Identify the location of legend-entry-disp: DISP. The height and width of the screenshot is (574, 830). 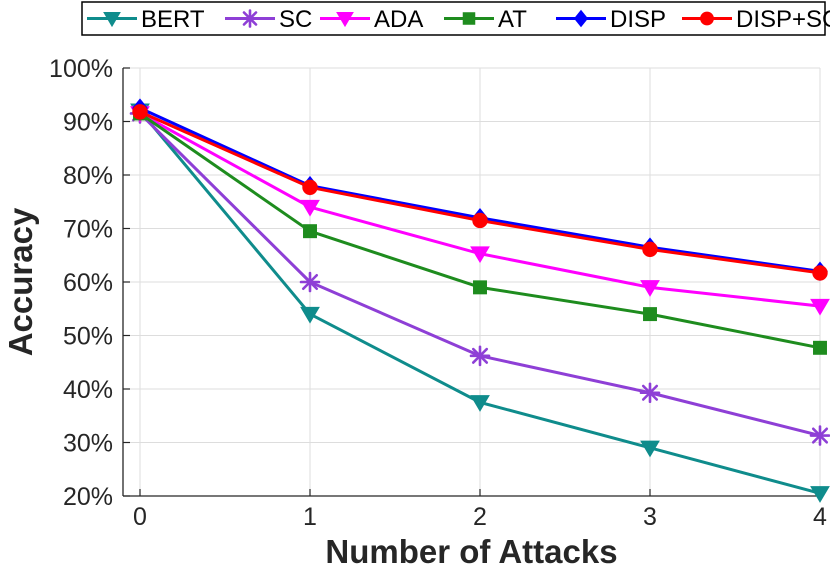
(611, 19).